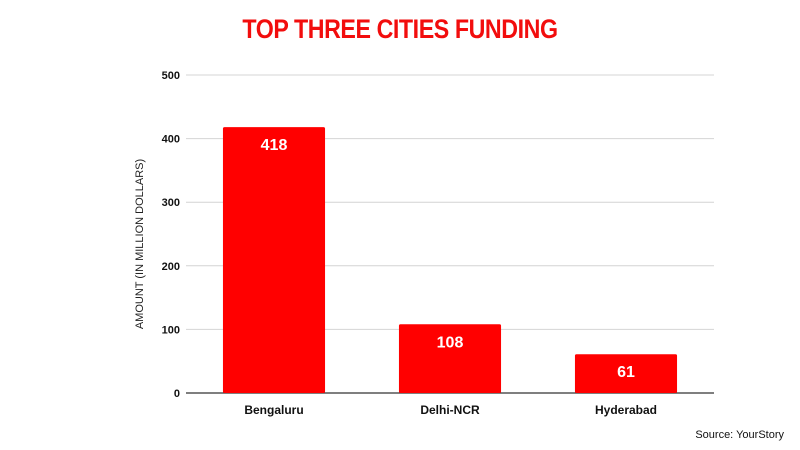  I want to click on source-note: Source: YourStory, so click(739, 435).